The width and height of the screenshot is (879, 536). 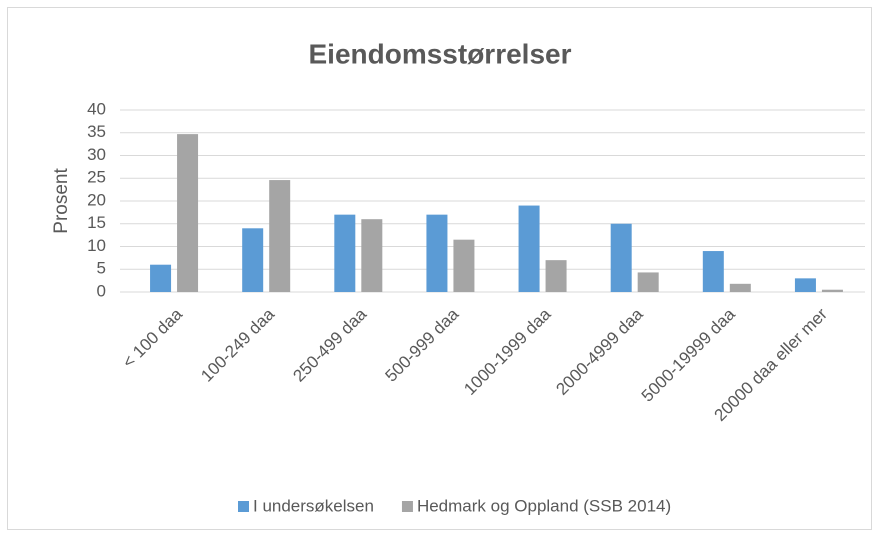 I want to click on y-tick-label: 30, so click(x=96, y=154).